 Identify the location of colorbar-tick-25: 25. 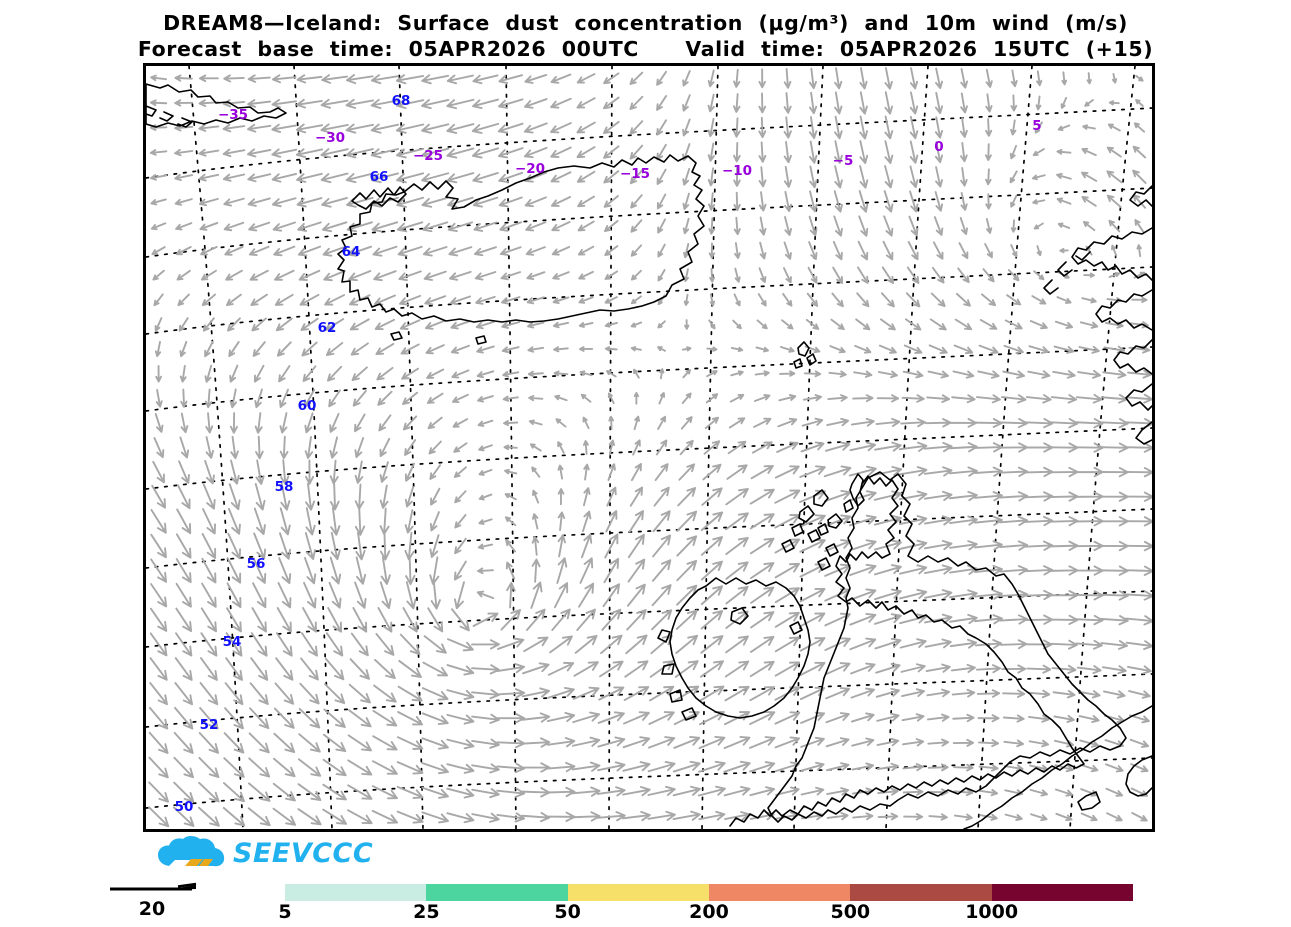
(426, 912).